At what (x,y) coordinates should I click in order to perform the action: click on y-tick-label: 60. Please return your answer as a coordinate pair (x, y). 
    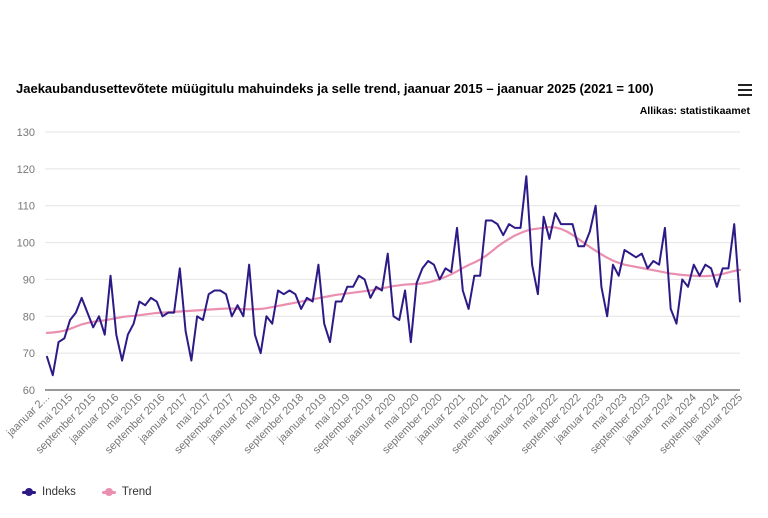
    Looking at the image, I should click on (29, 391).